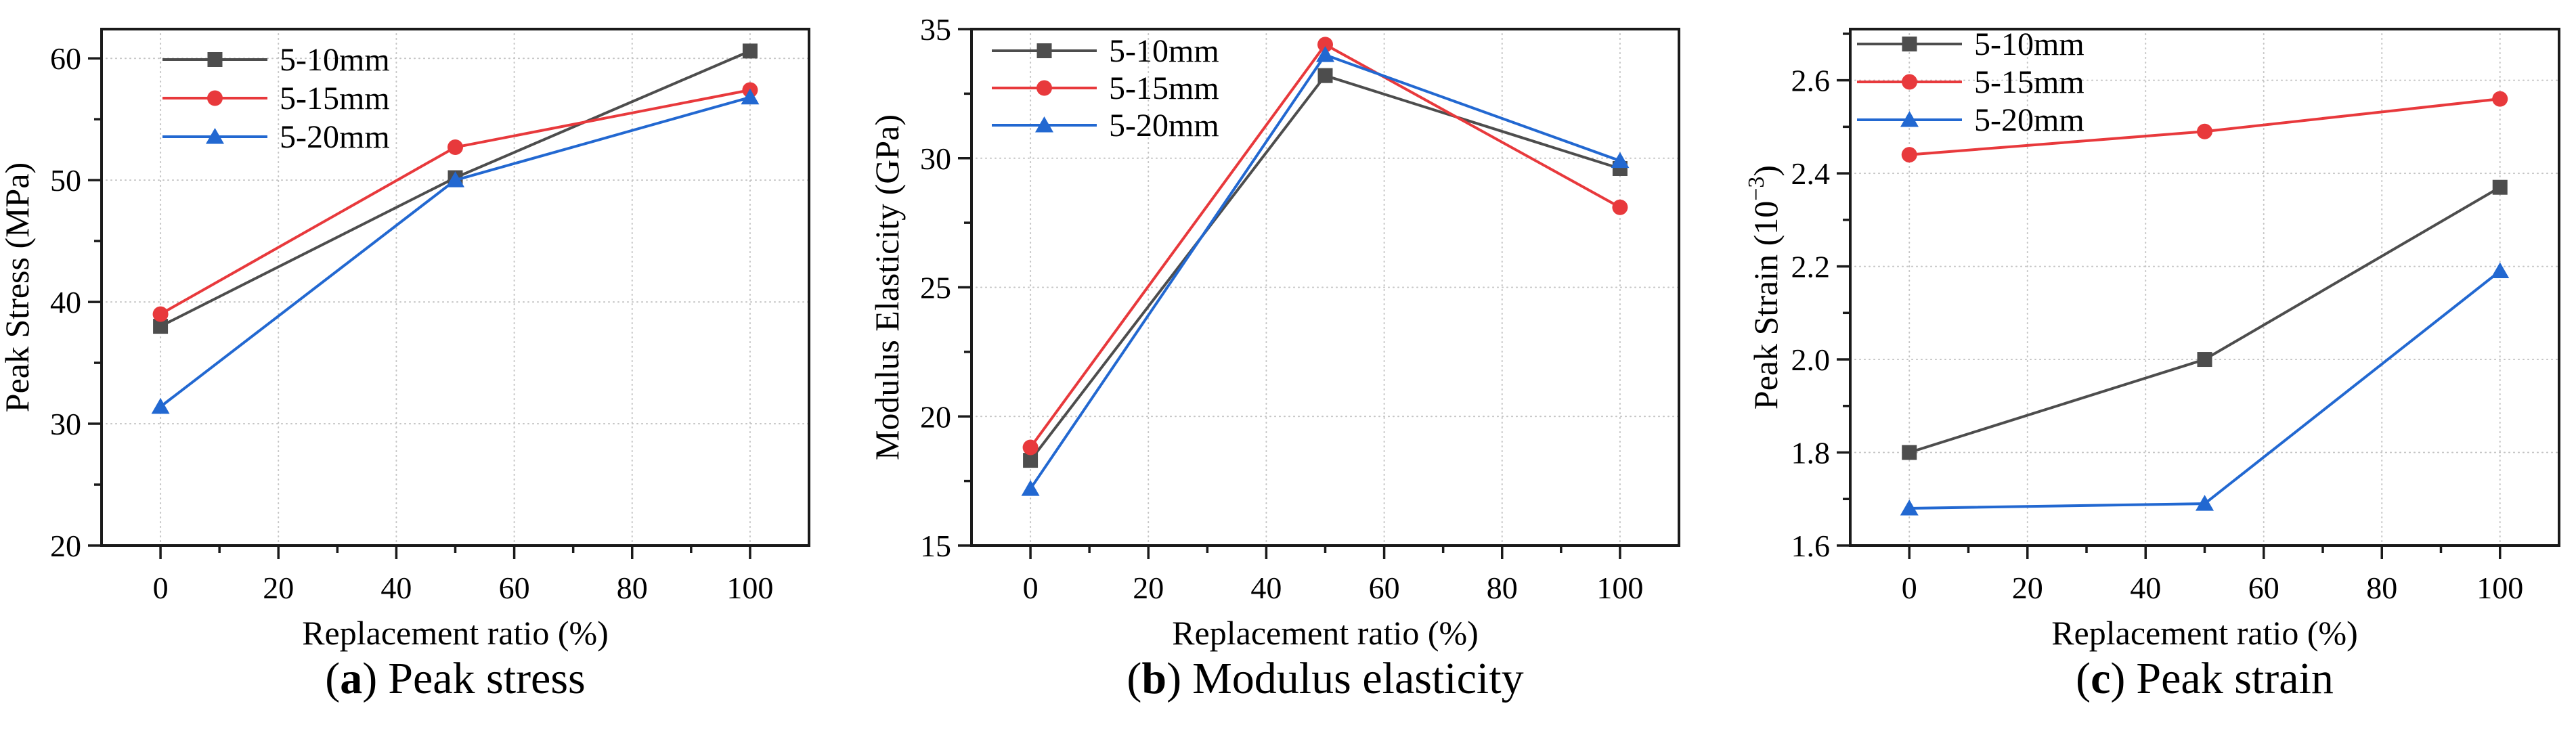  I want to click on y-axis-label: Peak Stress (MPa), so click(18, 287).